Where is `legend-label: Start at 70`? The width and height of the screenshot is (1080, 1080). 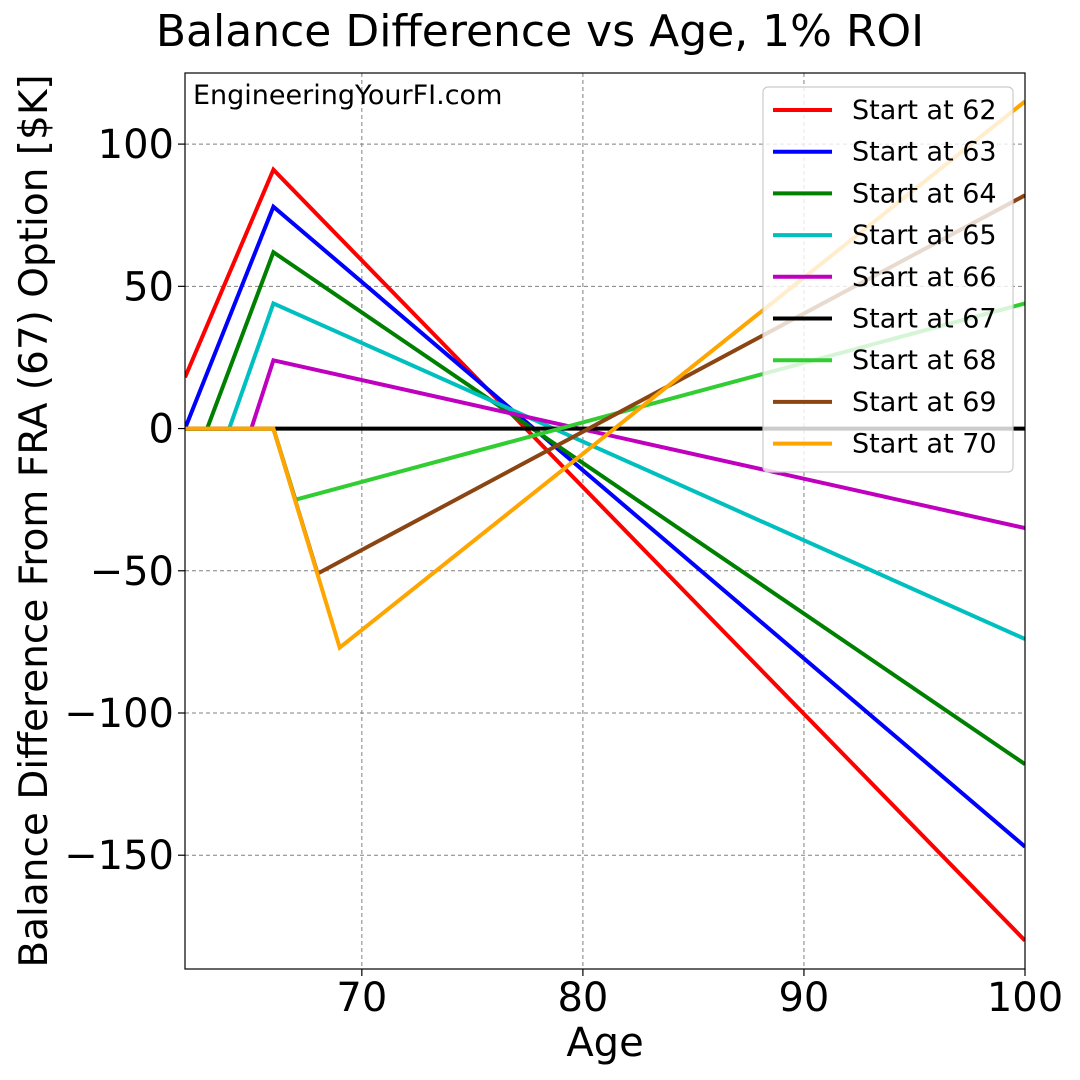 legend-label: Start at 70 is located at coordinates (924, 444).